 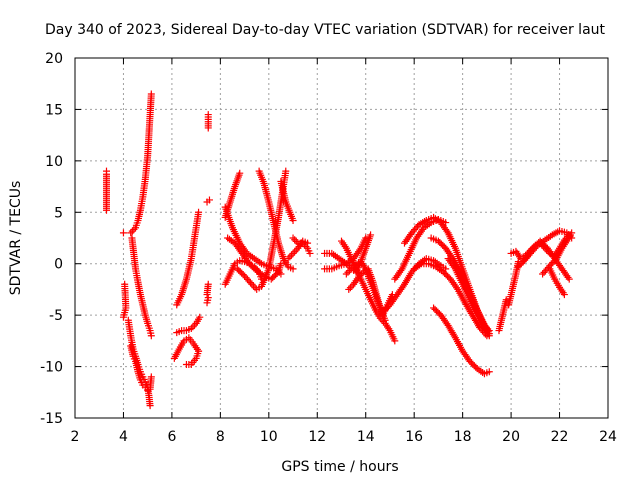 What do you see at coordinates (51, 419) in the screenshot?
I see `y-tick-label: -15` at bounding box center [51, 419].